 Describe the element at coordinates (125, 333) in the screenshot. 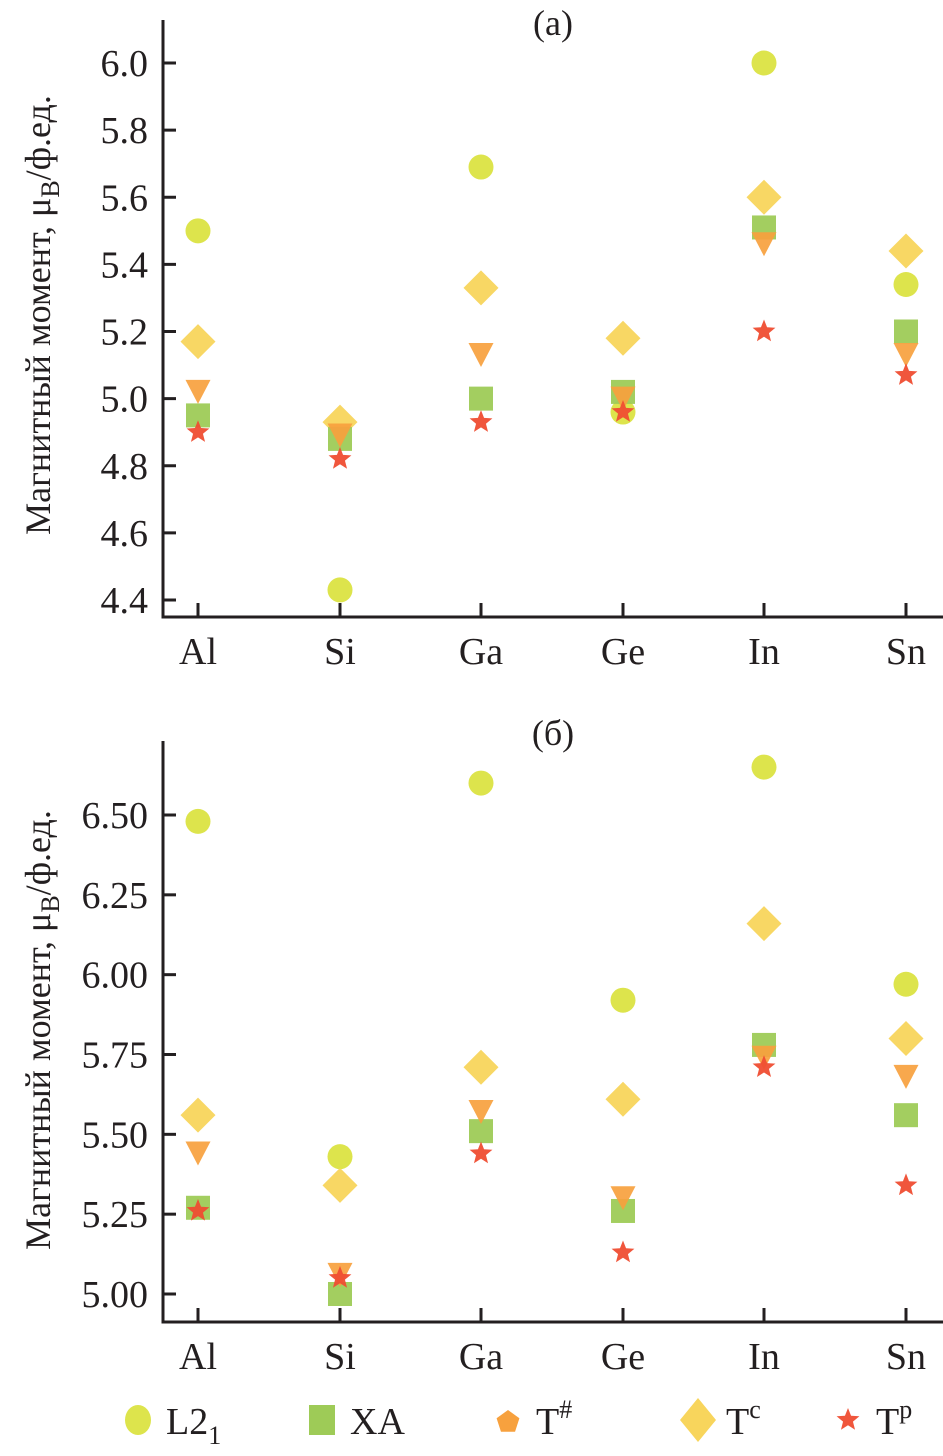

I see `y-tick-label: 5.2` at that location.